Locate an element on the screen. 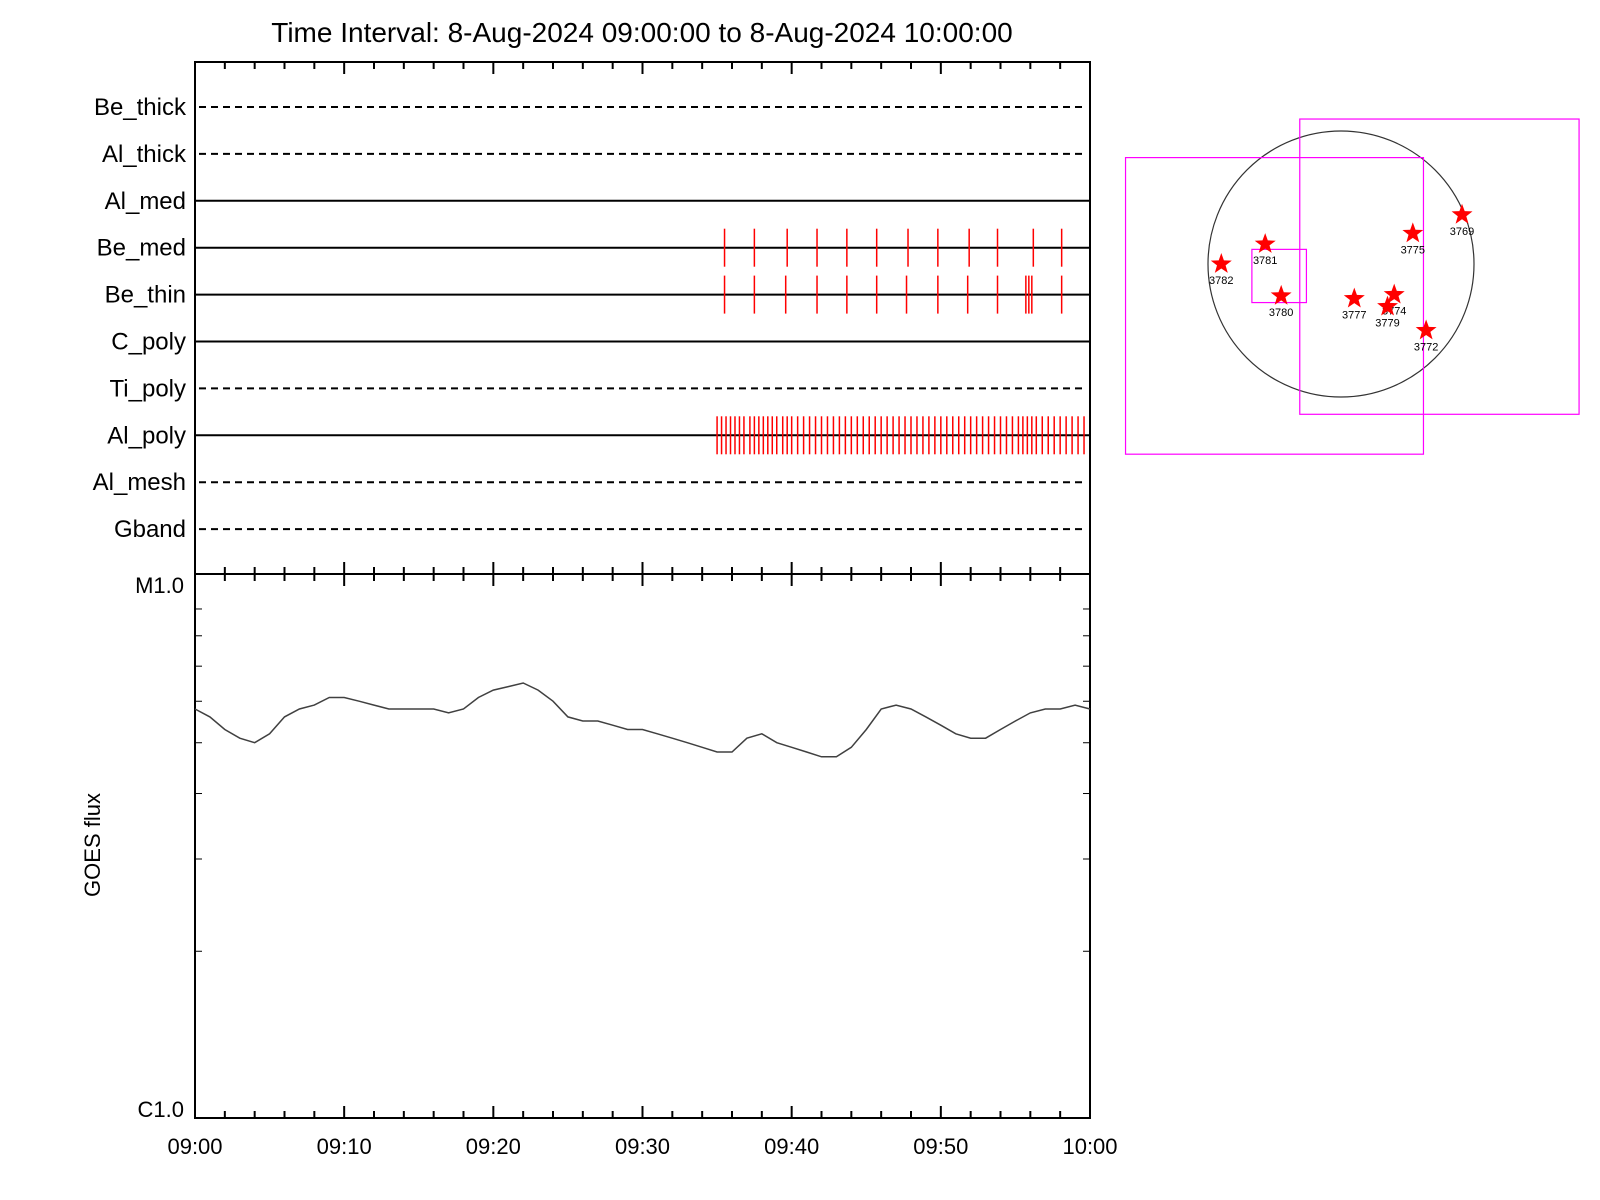  y-axis-label: GOES flux is located at coordinates (92, 845).